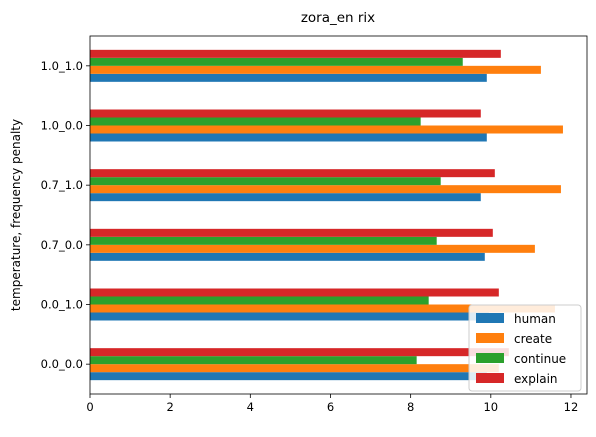 This screenshot has height=437, width=596. Describe the element at coordinates (62, 66) in the screenshot. I see `y-tick-label: 1.0_1.0` at that location.